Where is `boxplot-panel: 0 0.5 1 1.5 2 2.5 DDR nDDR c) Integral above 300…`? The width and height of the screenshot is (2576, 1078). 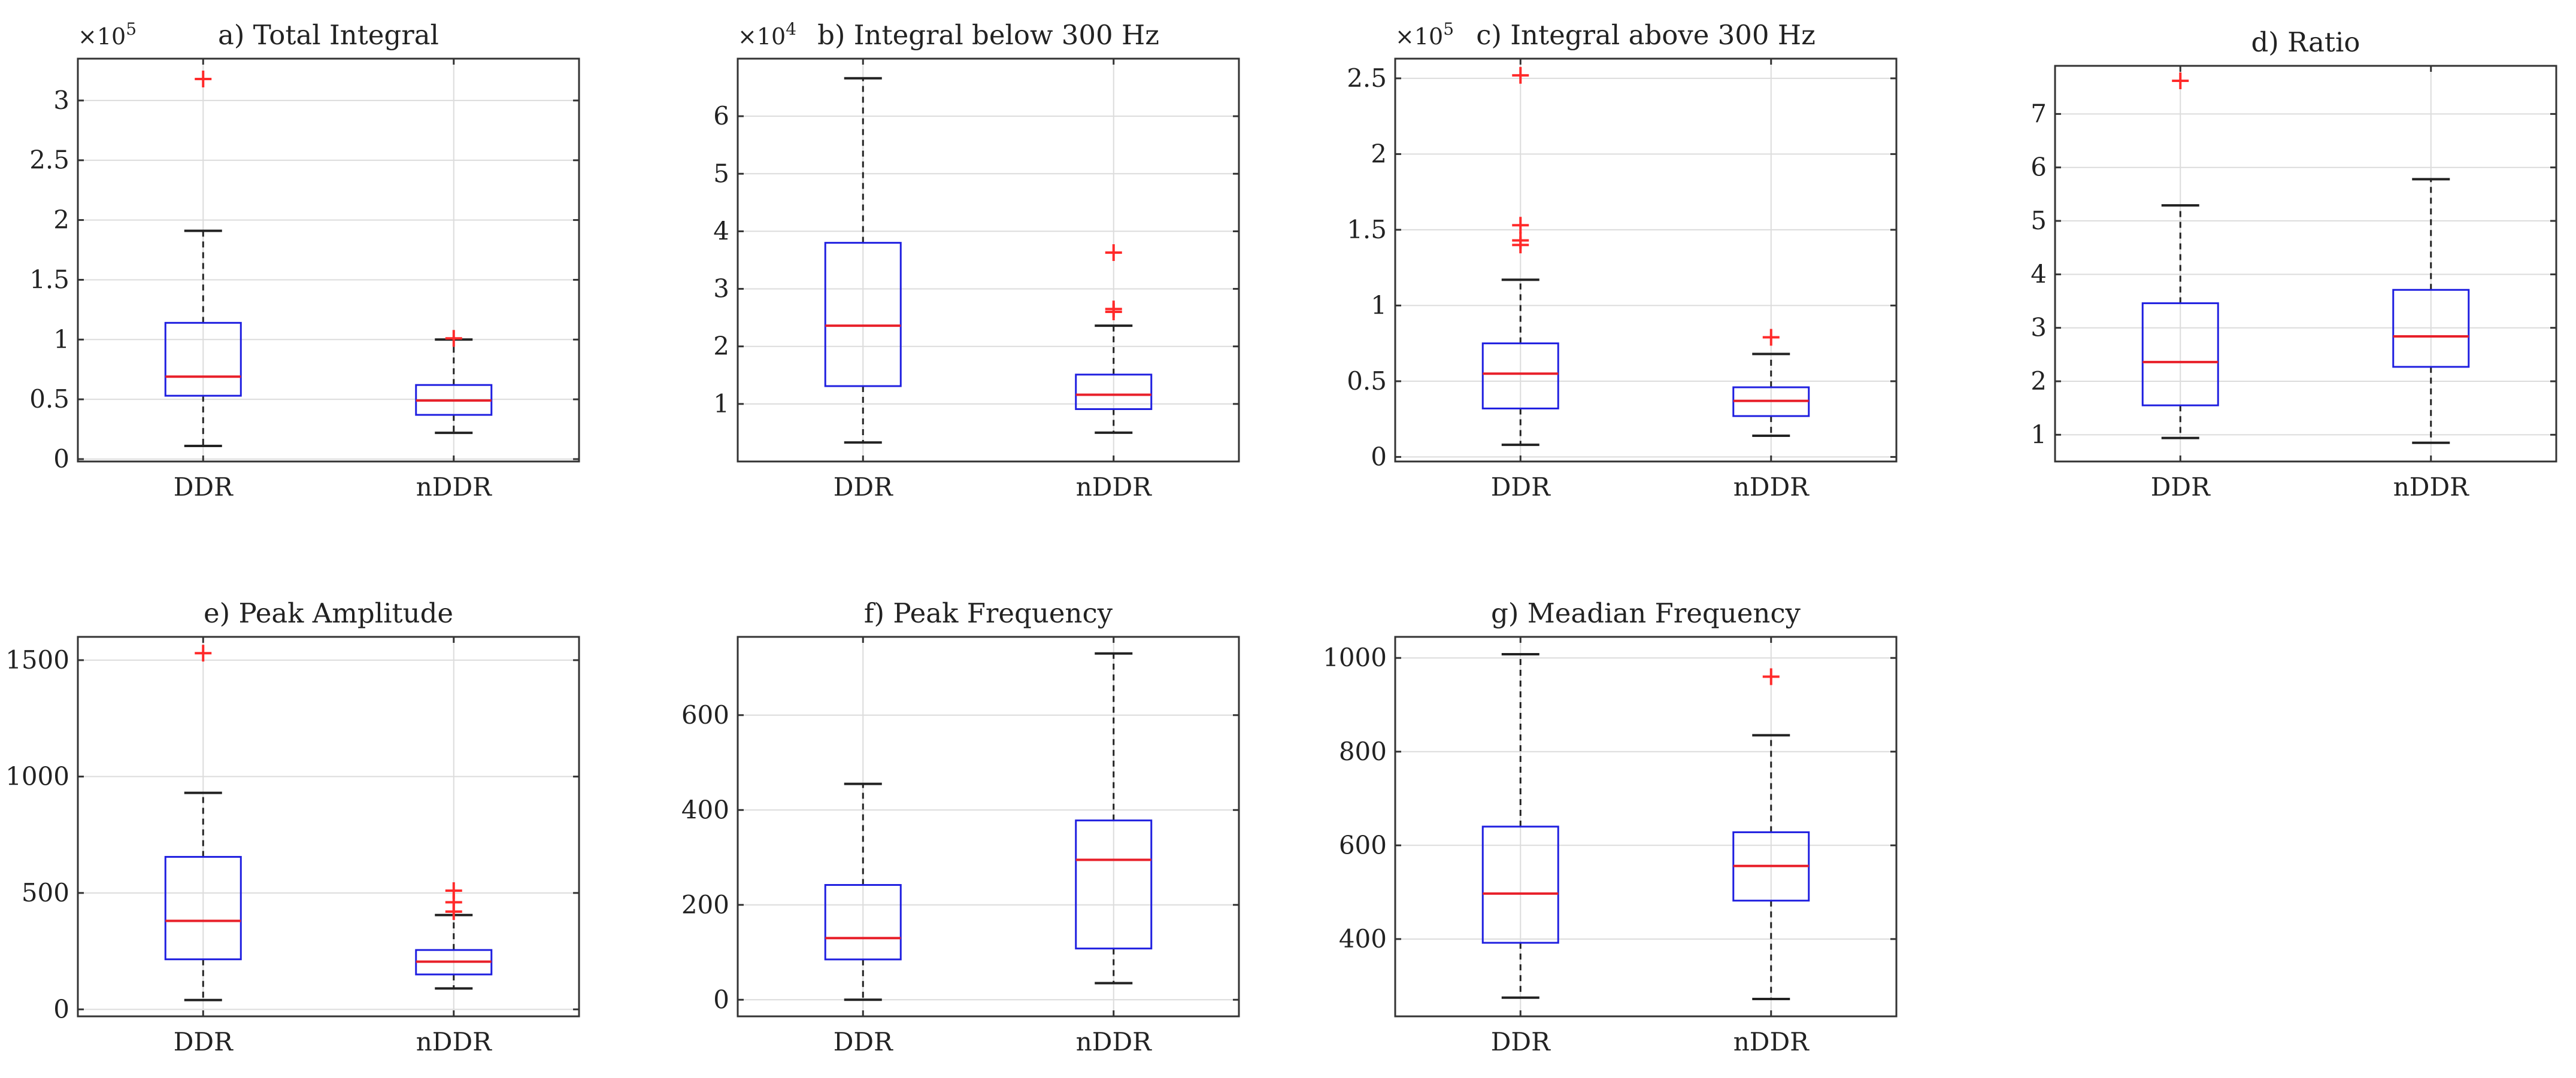
boxplot-panel: 0 0.5 1 1.5 2 2.5 DDR nDDR c) Integral above 300… is located at coordinates (1622, 261).